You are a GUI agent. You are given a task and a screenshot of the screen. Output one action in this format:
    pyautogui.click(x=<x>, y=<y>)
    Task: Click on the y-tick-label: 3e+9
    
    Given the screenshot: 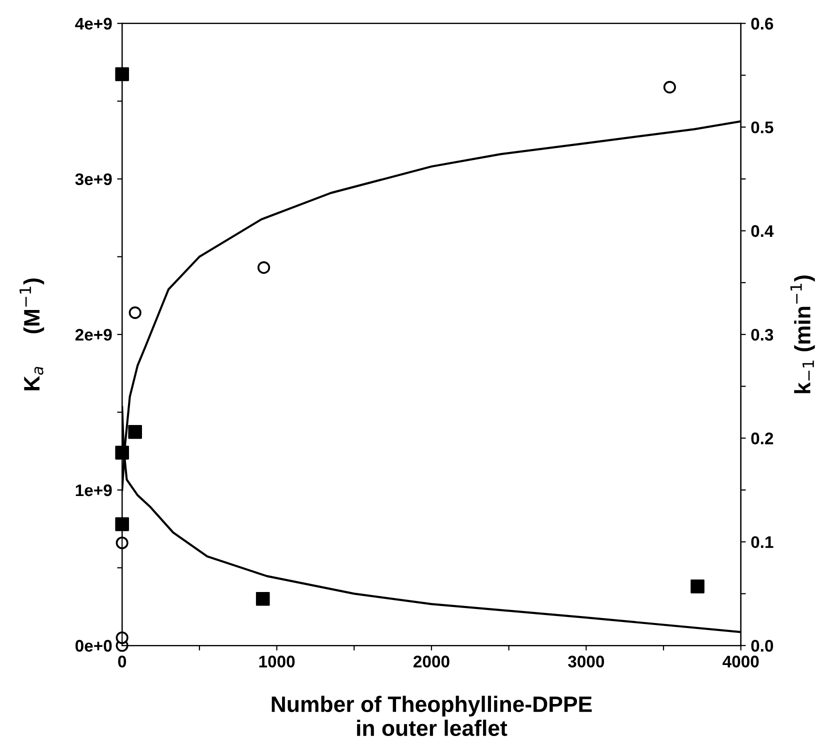 What is the action you would take?
    pyautogui.click(x=93, y=179)
    